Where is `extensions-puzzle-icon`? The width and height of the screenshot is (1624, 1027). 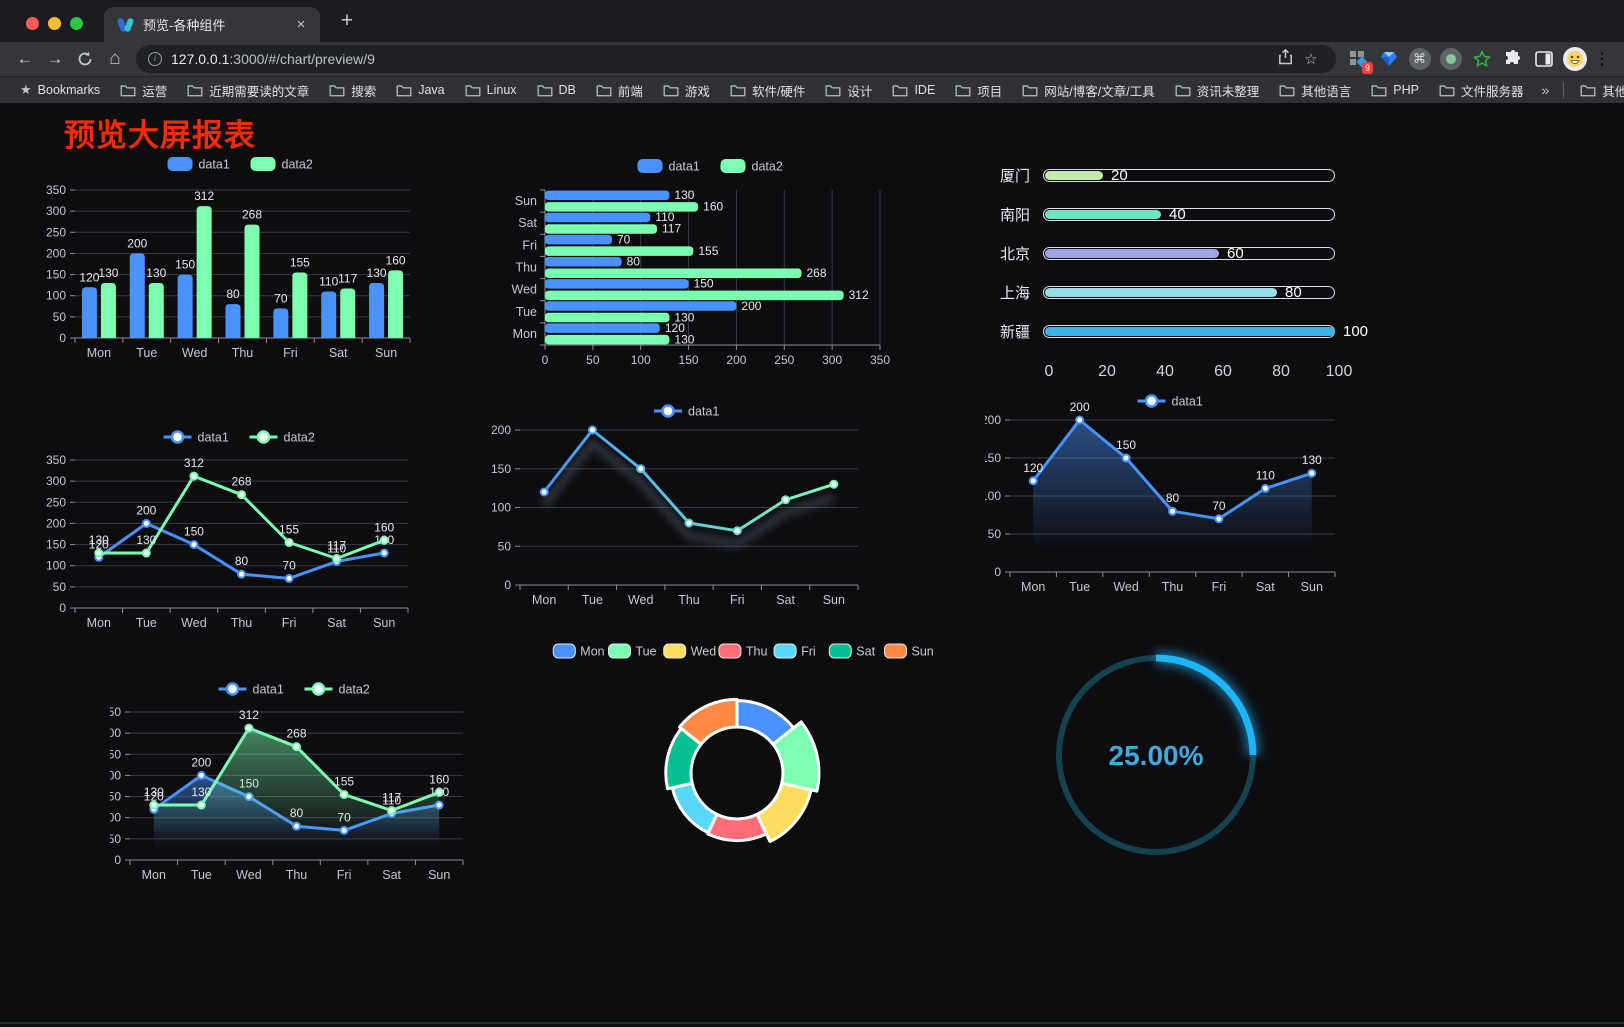 extensions-puzzle-icon is located at coordinates (1512, 59).